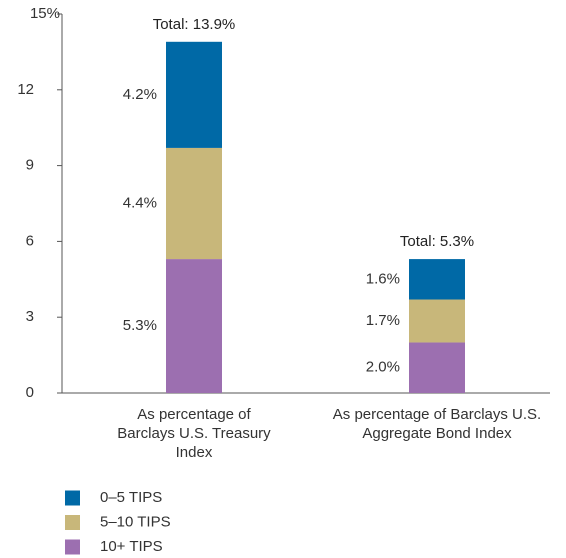 This screenshot has height=558, width=566. What do you see at coordinates (45, 13) in the screenshot?
I see `y-tick-label: 15%` at bounding box center [45, 13].